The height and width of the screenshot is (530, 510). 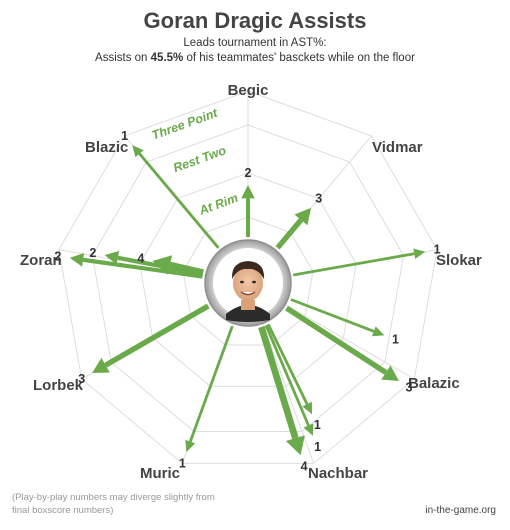 What do you see at coordinates (218, 204) in the screenshot?
I see `ring-label-at-rim: At Rim` at bounding box center [218, 204].